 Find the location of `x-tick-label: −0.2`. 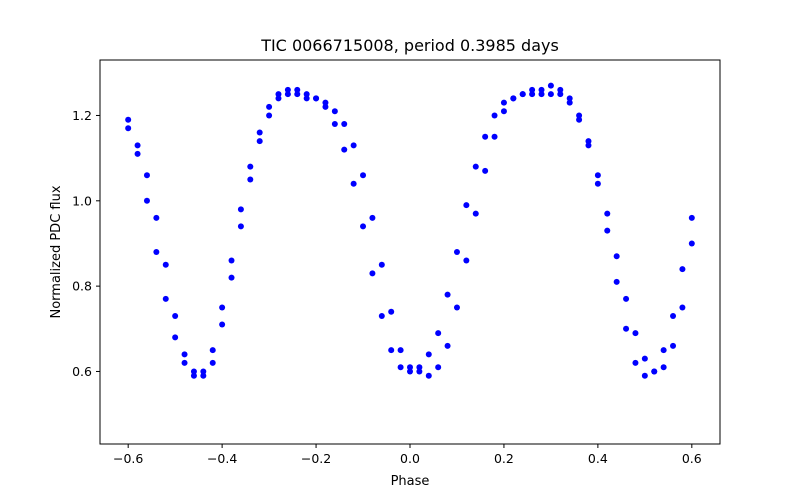

x-tick-label: −0.2 is located at coordinates (316, 458).